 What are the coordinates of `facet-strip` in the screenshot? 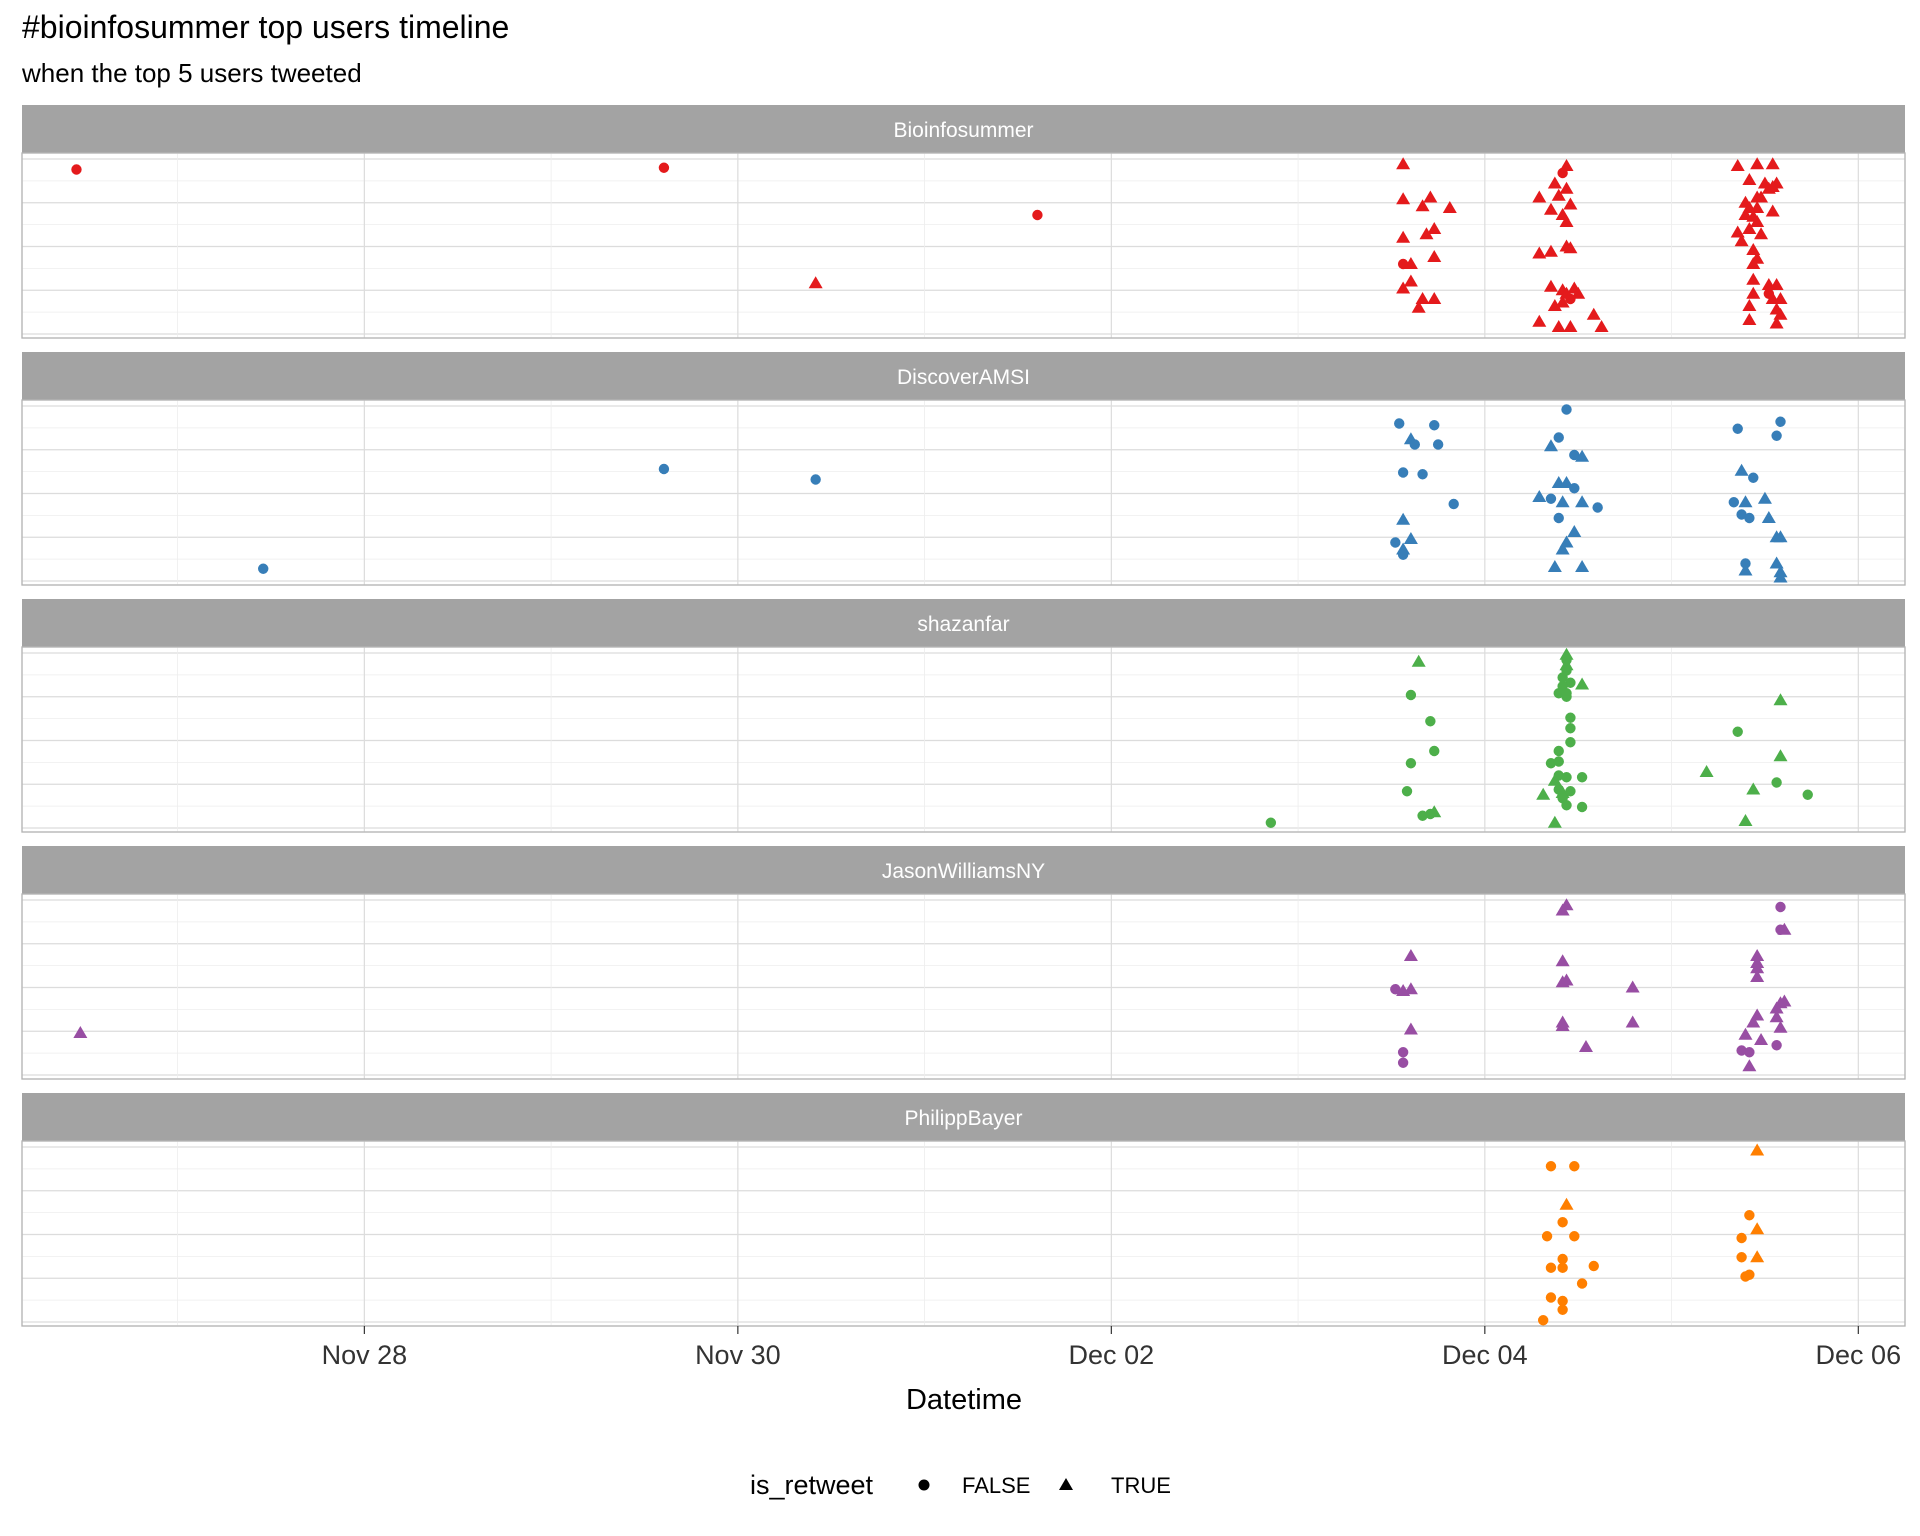 It's located at (963, 870).